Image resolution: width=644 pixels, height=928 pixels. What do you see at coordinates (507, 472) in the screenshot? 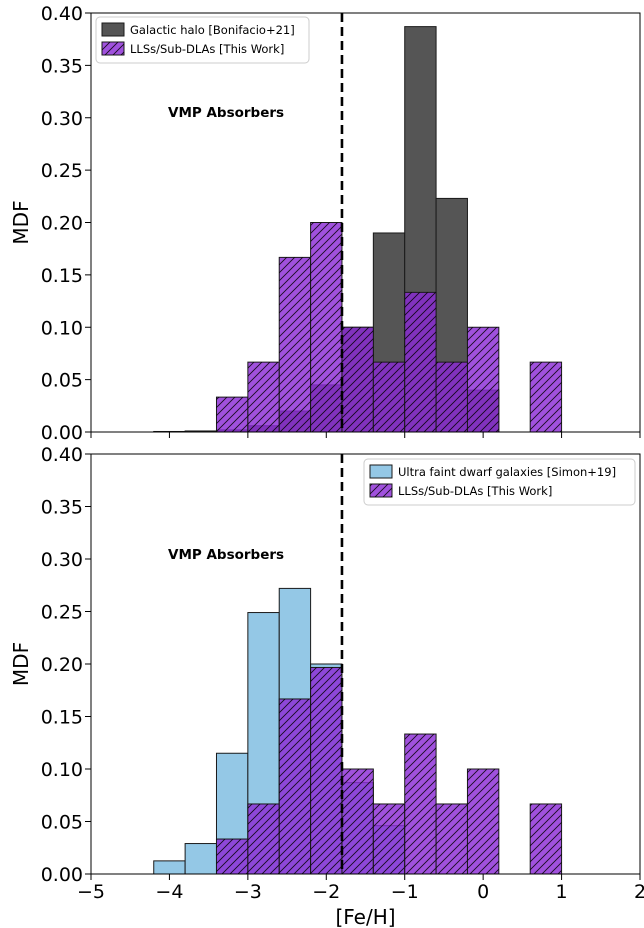
I see `legend-label: Ultra faint dwarf galaxies [Simon+19]` at bounding box center [507, 472].